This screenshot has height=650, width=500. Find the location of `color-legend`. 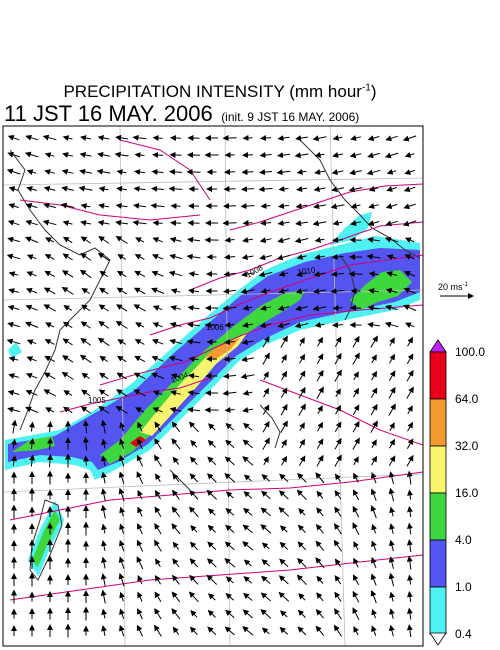

color-legend is located at coordinates (438, 492).